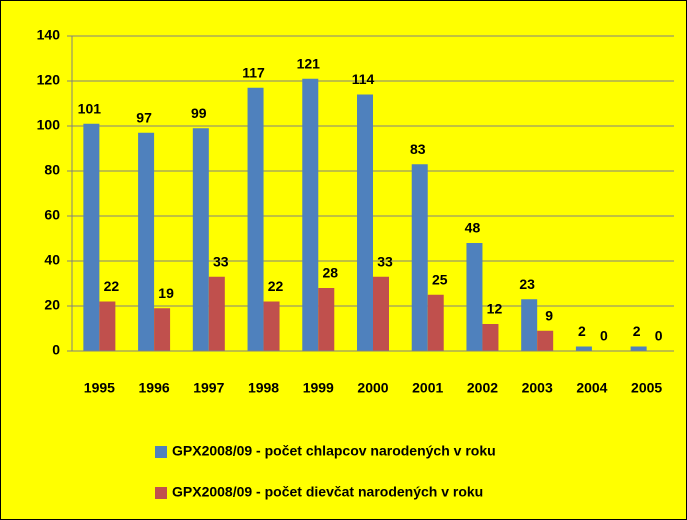 The width and height of the screenshot is (687, 520). Describe the element at coordinates (49, 35) in the screenshot. I see `y-tick-label: 140` at that location.